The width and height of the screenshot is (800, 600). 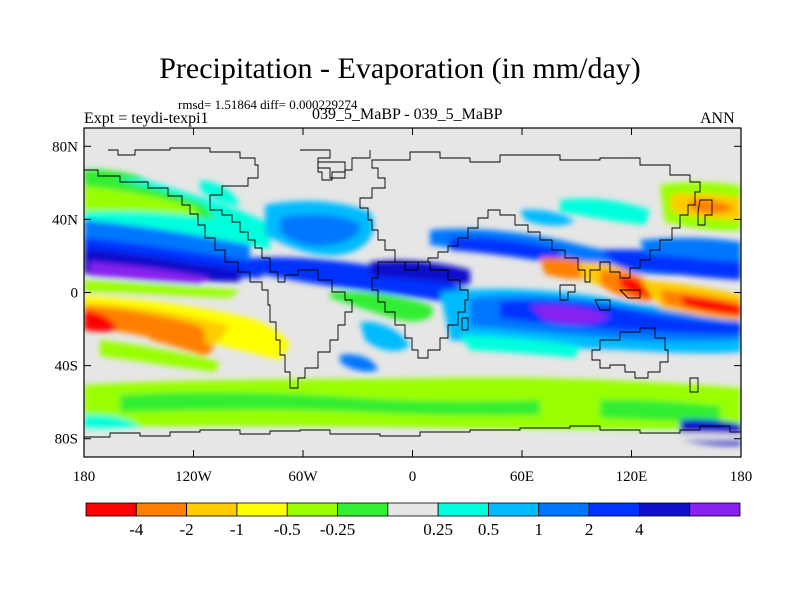 I want to click on colorbar-label: 4, so click(x=639, y=529).